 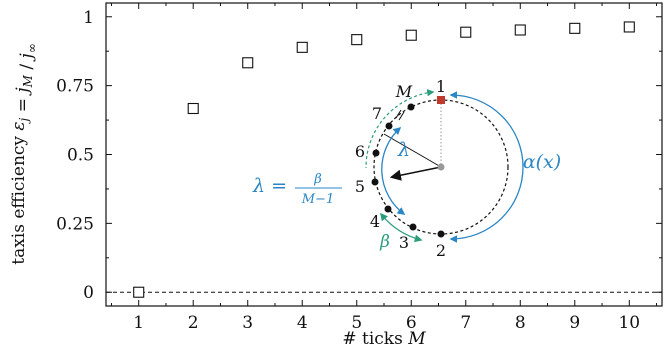 What do you see at coordinates (138, 323) in the screenshot?
I see `x-tick-label: 1` at bounding box center [138, 323].